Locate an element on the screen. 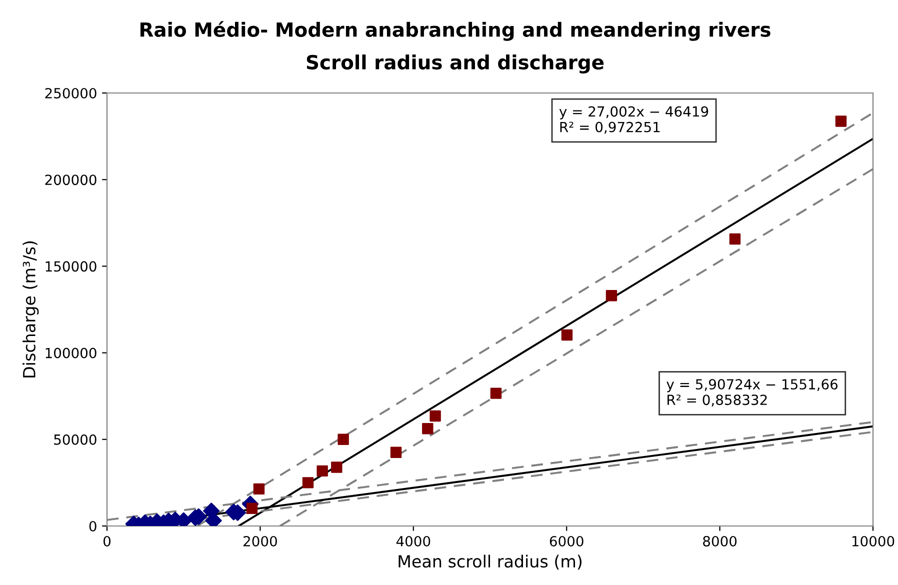 Image resolution: width=898 pixels, height=585 pixels. y-axis-title: Discharge (m³/s) is located at coordinates (30, 309).